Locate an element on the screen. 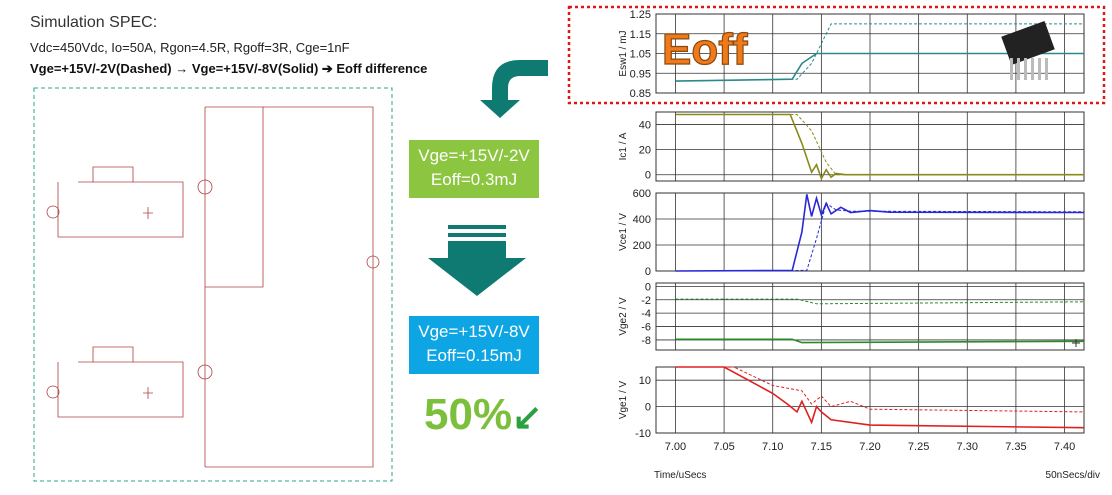 This screenshot has height=495, width=1112. spec-title: Simulation SPEC: is located at coordinates (94, 22).